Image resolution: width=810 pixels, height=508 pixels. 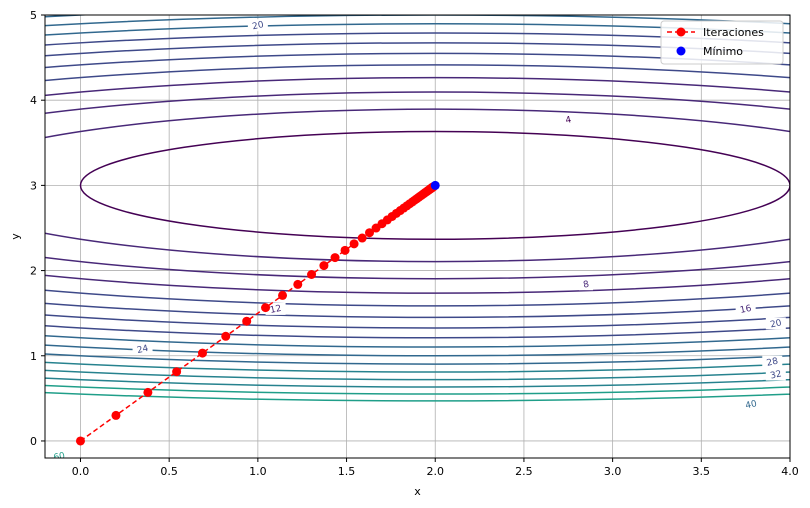 I want to click on minimo-point, so click(x=435, y=185).